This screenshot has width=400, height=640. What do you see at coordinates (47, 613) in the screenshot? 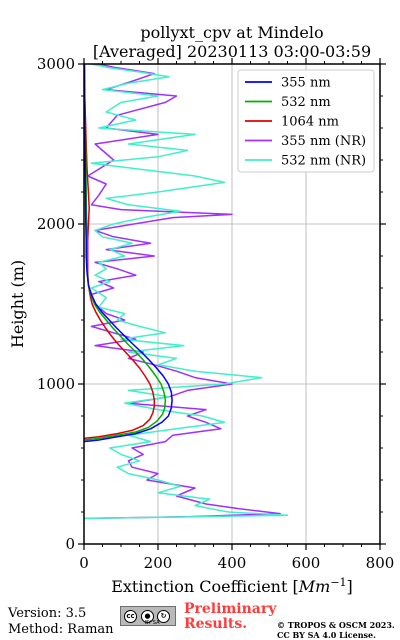
I see `version-text: Version: 3.5` at bounding box center [47, 613].